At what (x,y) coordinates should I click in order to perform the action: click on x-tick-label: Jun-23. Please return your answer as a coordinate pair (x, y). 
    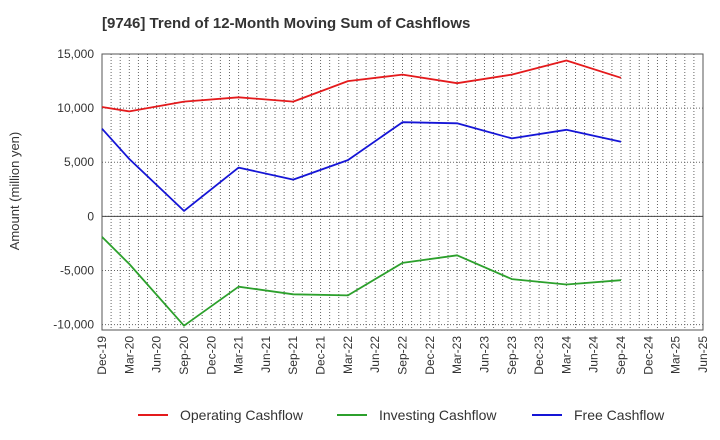
    Looking at the image, I should click on (484, 354).